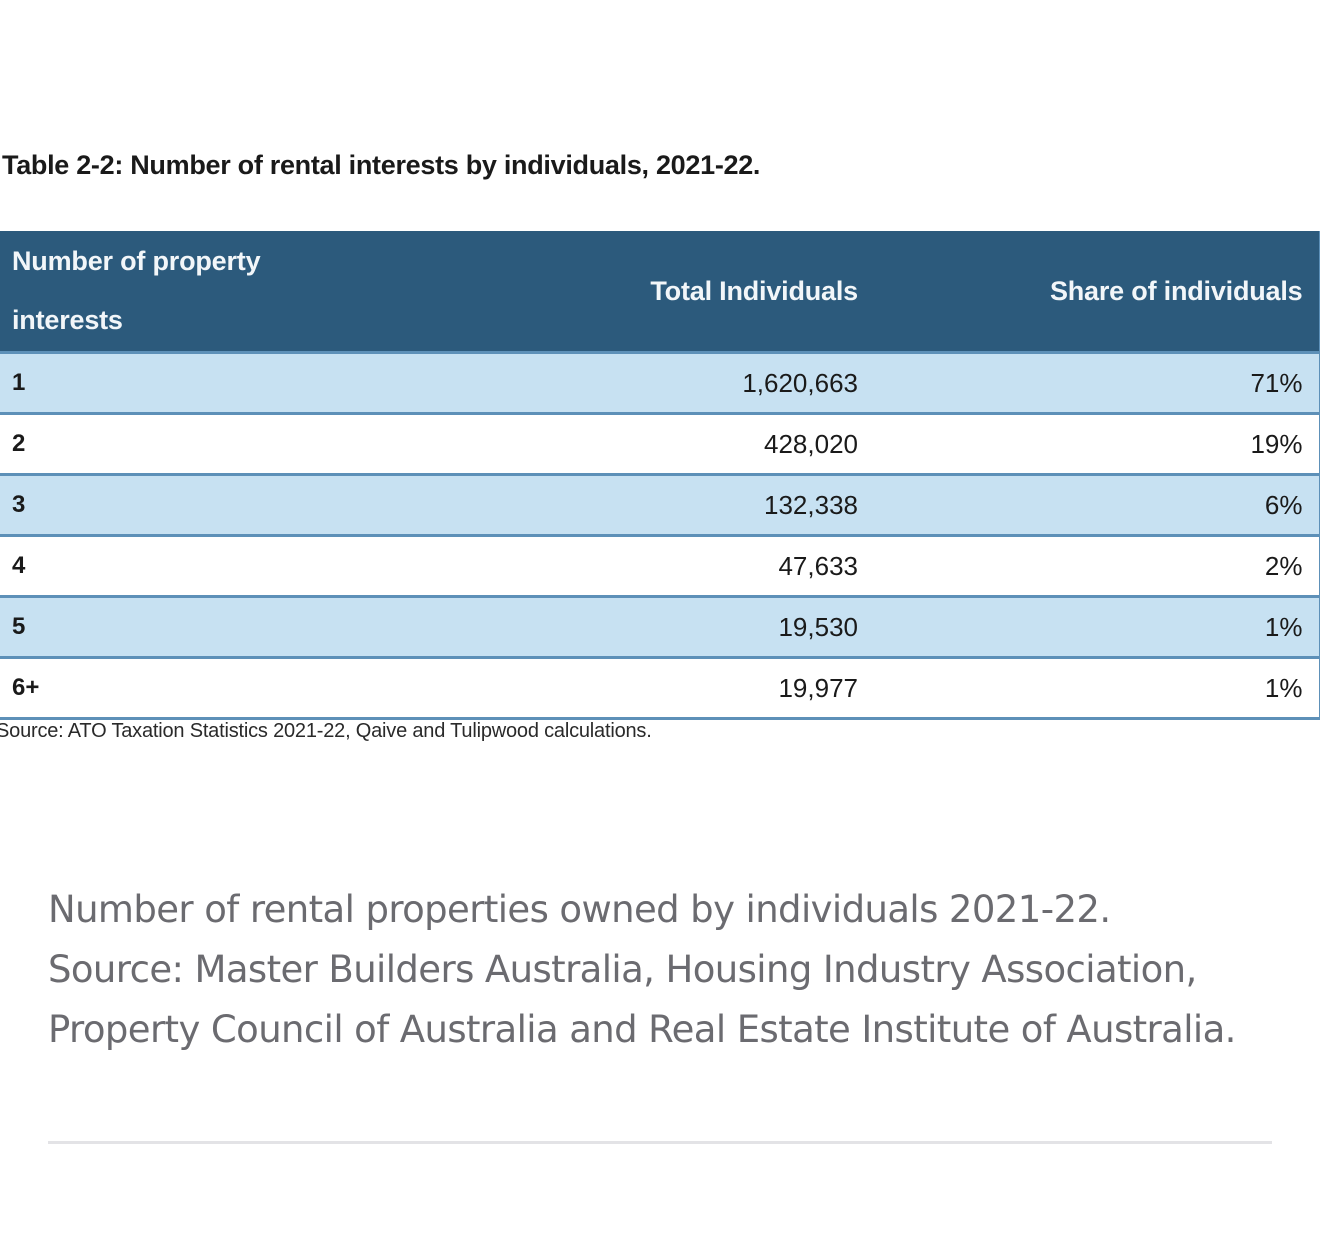 The width and height of the screenshot is (1320, 1236). What do you see at coordinates (717, 565) in the screenshot?
I see `cell-total: 47,633` at bounding box center [717, 565].